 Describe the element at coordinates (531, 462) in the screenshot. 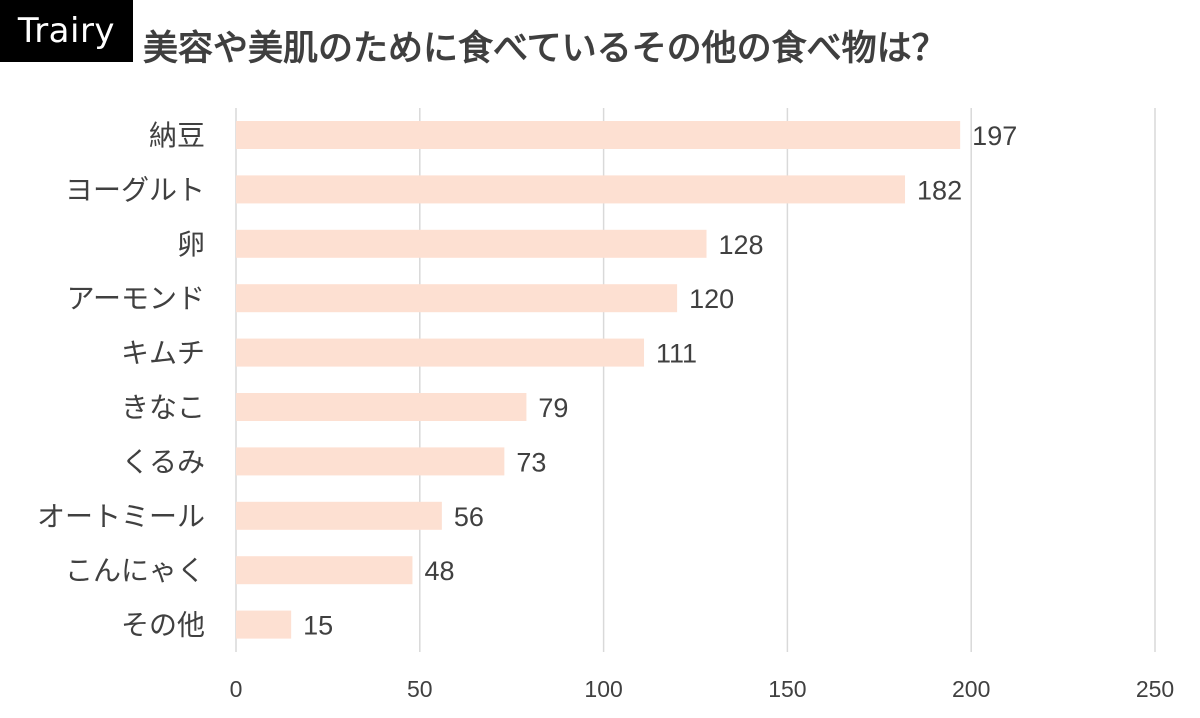

I see `data-label: 73` at that location.